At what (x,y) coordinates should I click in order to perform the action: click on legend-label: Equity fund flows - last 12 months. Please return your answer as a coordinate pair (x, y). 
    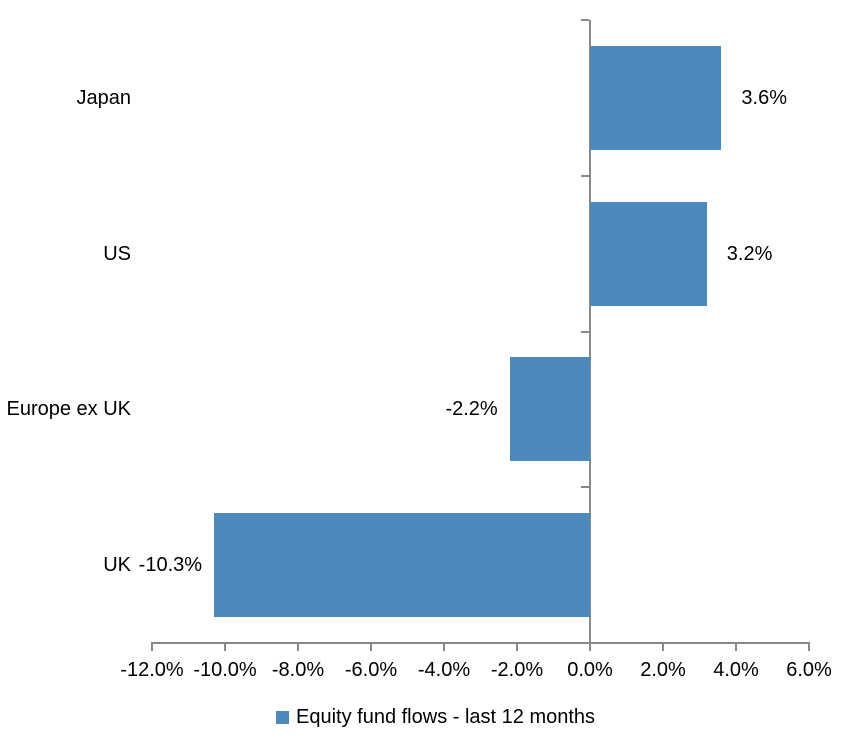
    Looking at the image, I should click on (446, 717).